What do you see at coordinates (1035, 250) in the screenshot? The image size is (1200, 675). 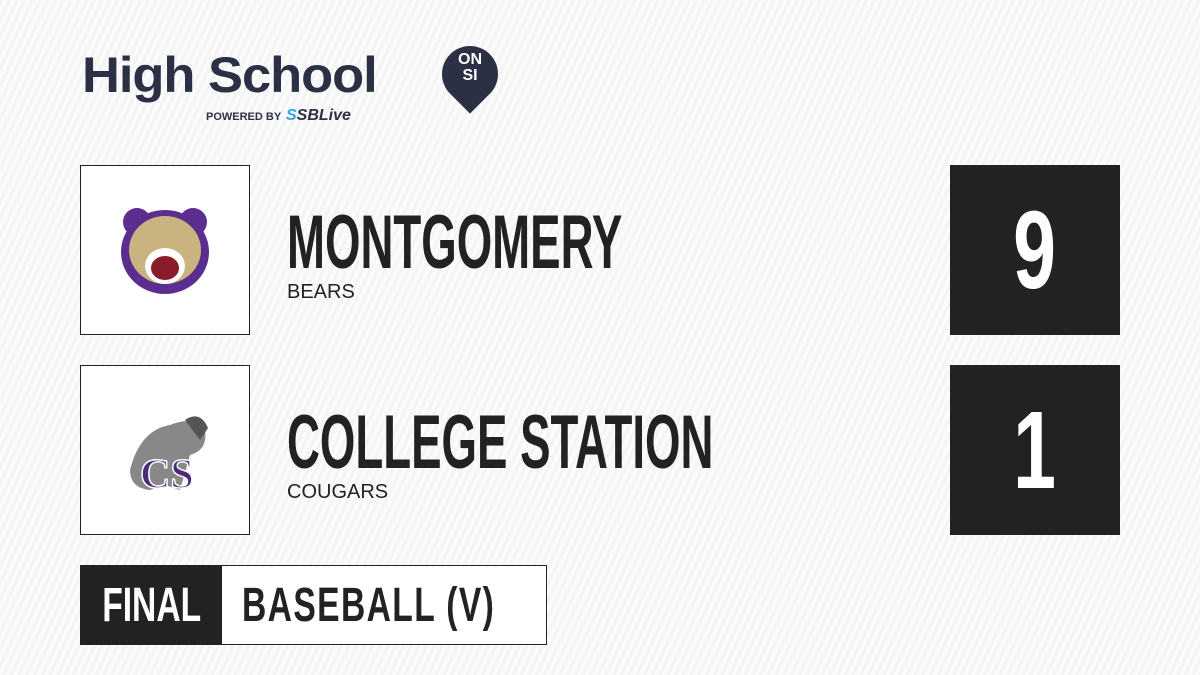 I see `score-home: 9` at bounding box center [1035, 250].